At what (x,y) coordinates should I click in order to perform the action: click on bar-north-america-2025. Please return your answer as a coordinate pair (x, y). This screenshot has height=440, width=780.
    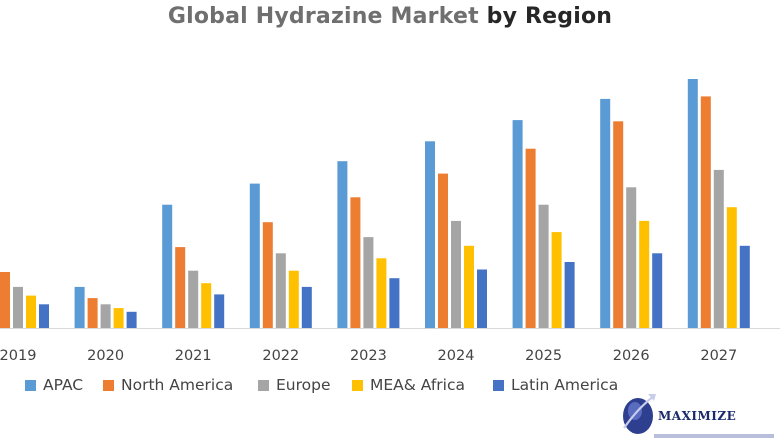
    Looking at the image, I should click on (530, 238).